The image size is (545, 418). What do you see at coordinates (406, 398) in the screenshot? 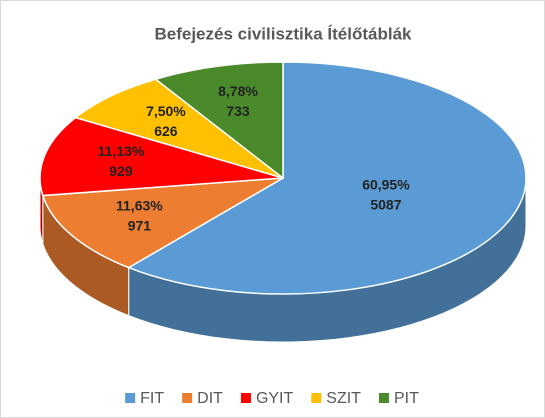
I see `legend-label: PIT` at bounding box center [406, 398].